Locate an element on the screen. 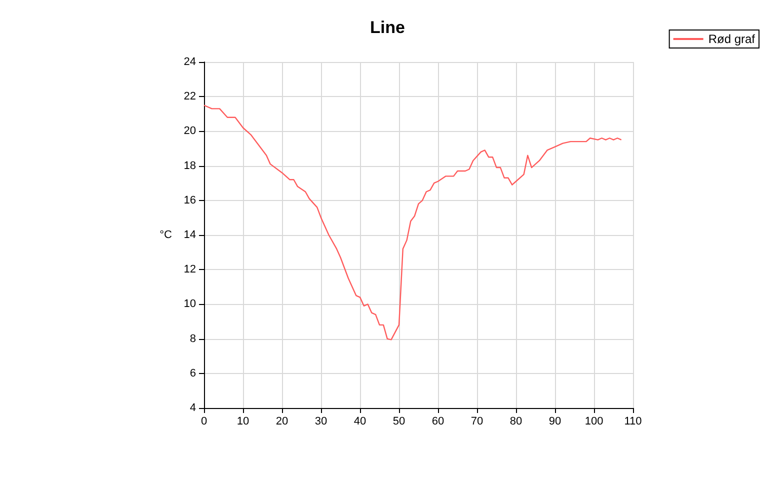 The width and height of the screenshot is (775, 477). x-tick-label: 40 is located at coordinates (360, 422).